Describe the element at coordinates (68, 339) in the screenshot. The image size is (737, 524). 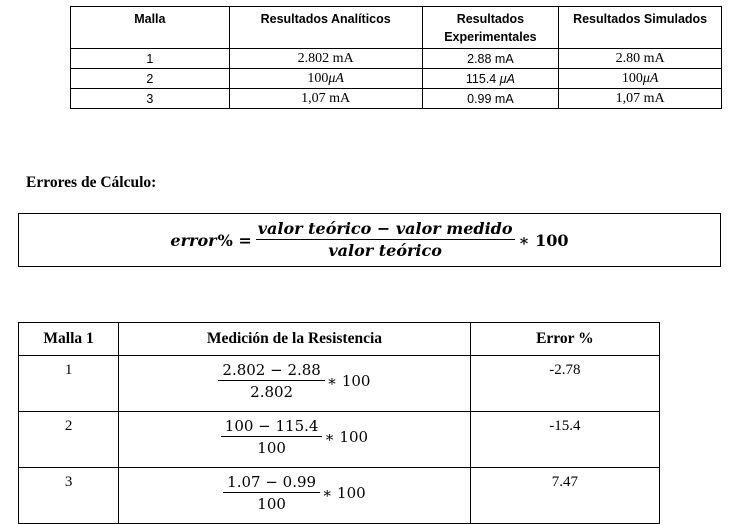
I see `header-malla1: Malla 1` at that location.